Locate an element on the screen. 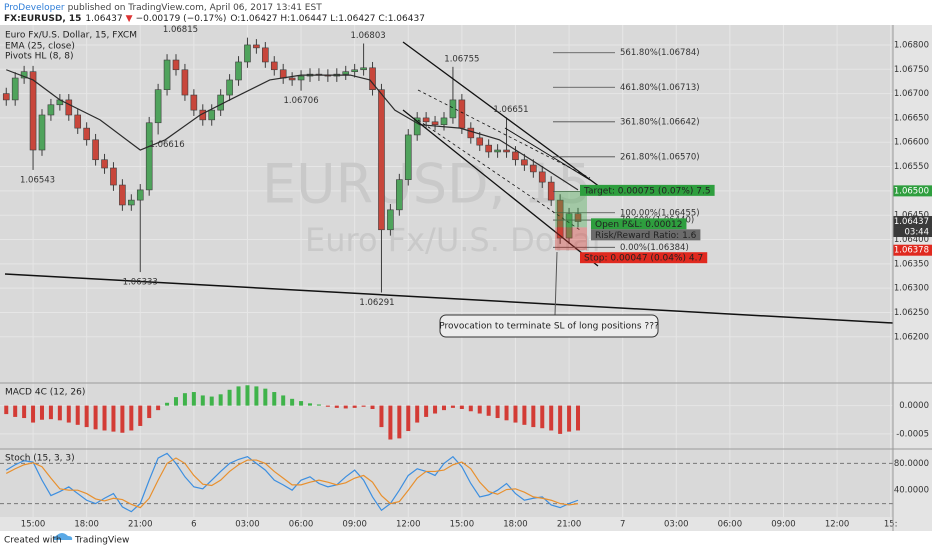 The width and height of the screenshot is (932, 550). fib-label: 561.80%(1.06784) is located at coordinates (660, 53).